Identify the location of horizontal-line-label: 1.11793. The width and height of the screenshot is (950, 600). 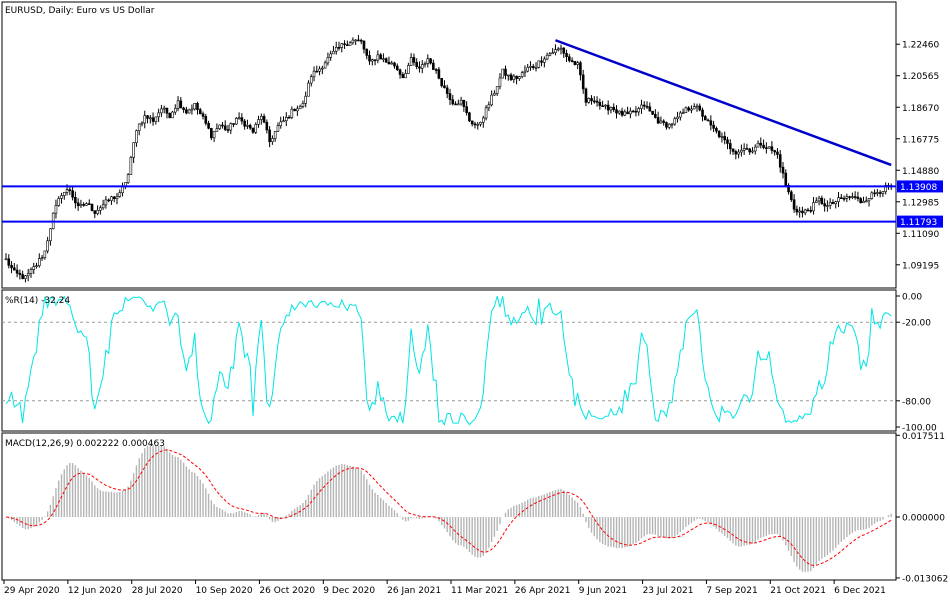
(918, 223).